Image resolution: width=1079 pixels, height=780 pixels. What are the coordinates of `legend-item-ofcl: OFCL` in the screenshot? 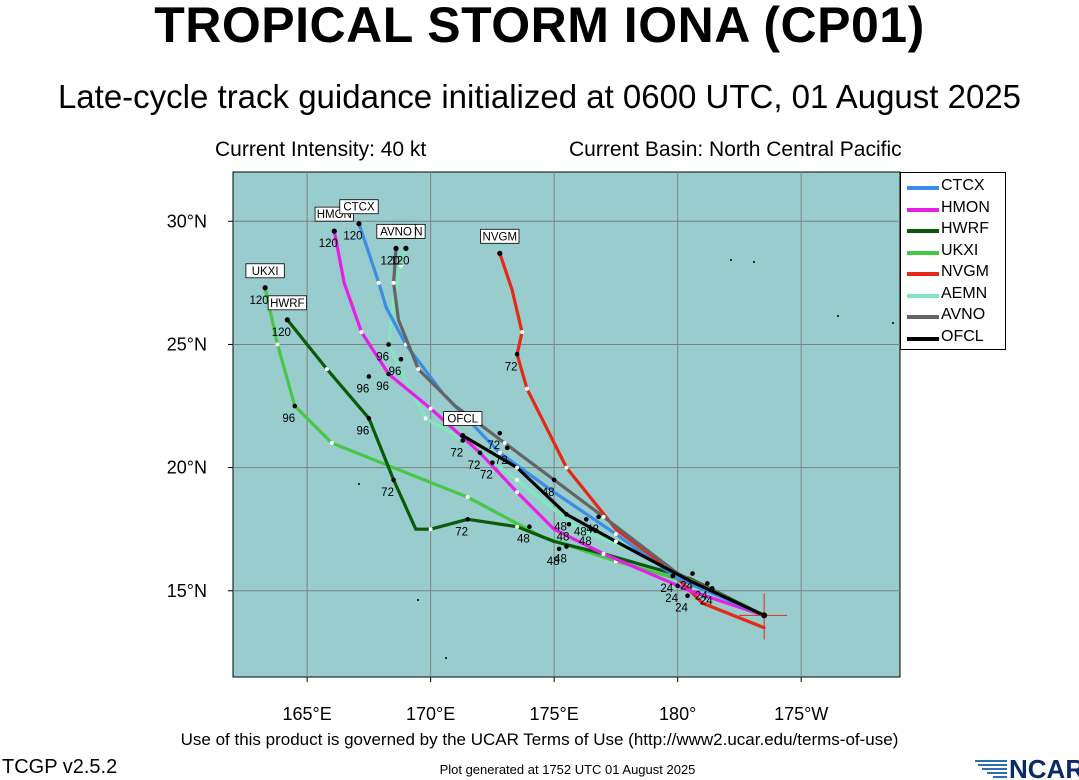 It's located at (955, 338).